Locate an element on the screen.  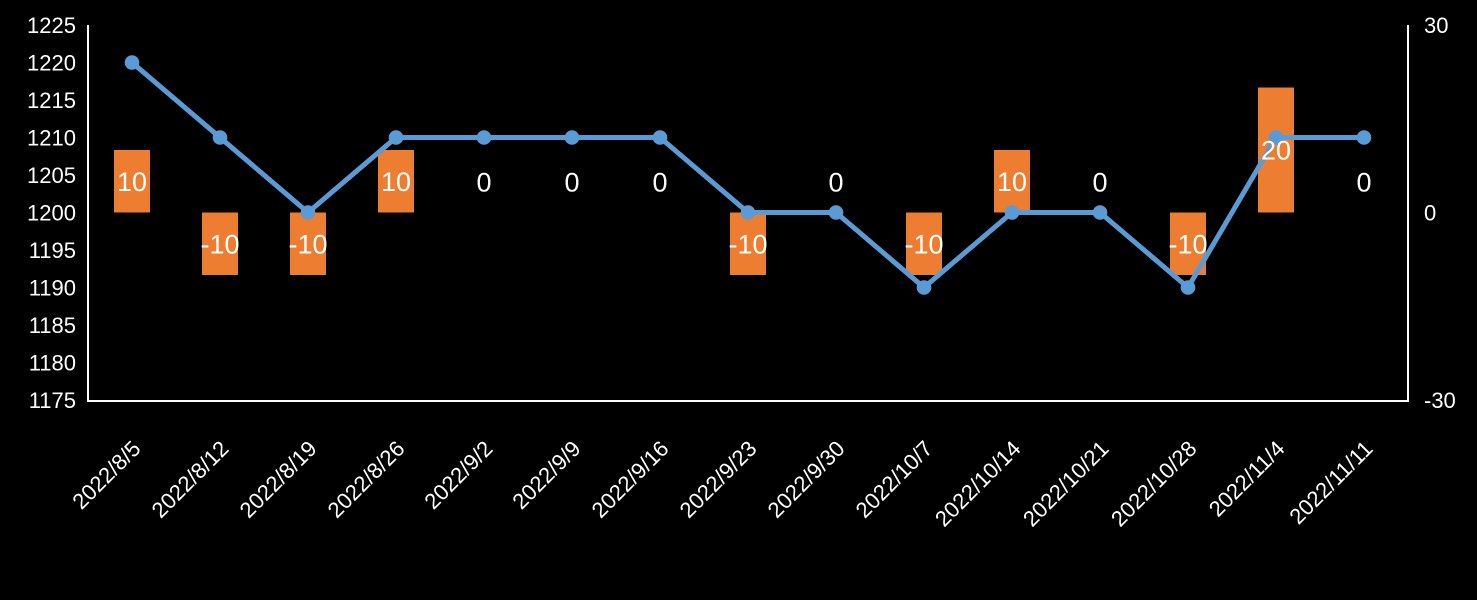
x-axis-label: 2022/10/7 is located at coordinates (894, 479).